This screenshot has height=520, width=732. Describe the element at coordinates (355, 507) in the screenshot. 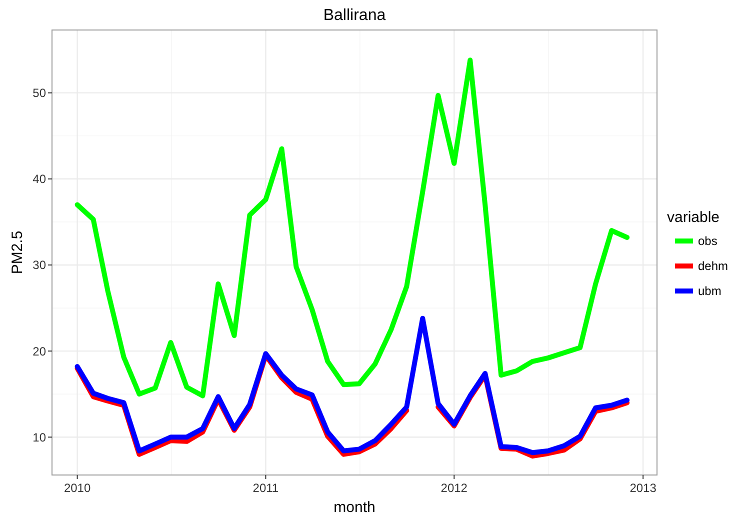

I see `x-axis-title: month` at that location.